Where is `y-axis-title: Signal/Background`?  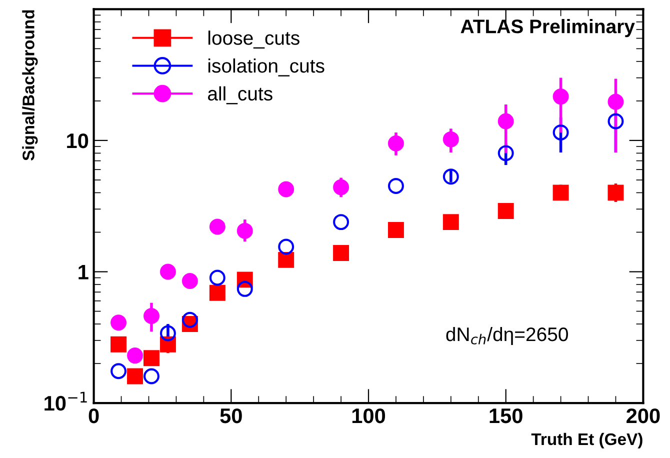
y-axis-title: Signal/Background is located at coordinates (30, 85).